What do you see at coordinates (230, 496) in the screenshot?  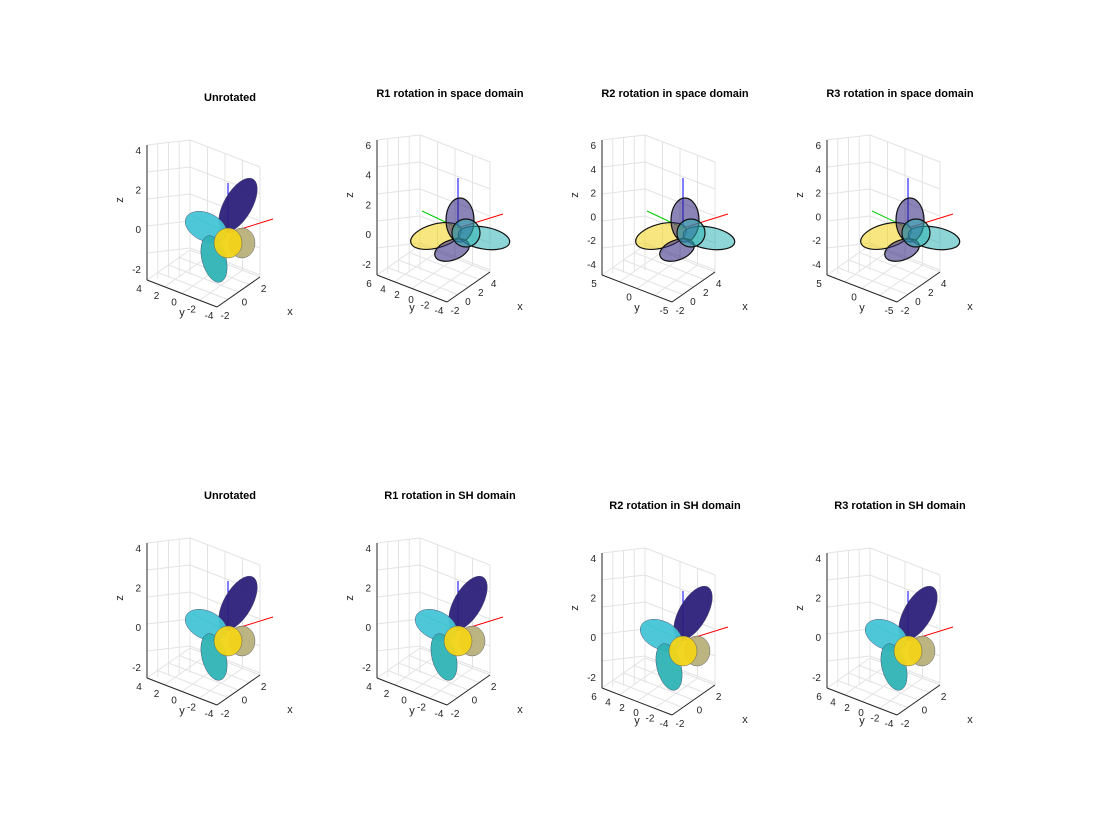 I see `panel-title: Unrotated` at bounding box center [230, 496].